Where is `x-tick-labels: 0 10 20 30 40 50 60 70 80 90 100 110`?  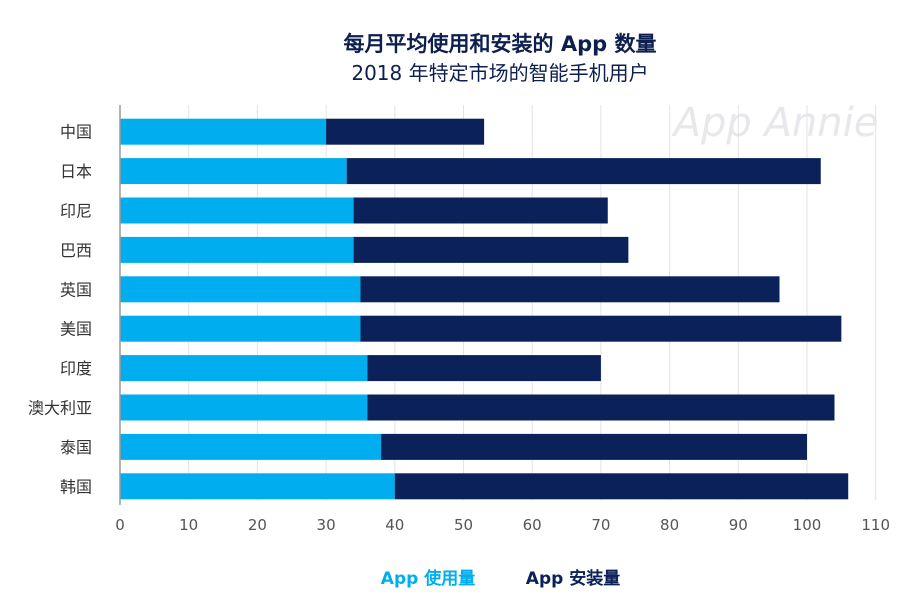
x-tick-labels: 0 10 20 30 40 50 60 70 80 90 100 110 is located at coordinates (502, 525).